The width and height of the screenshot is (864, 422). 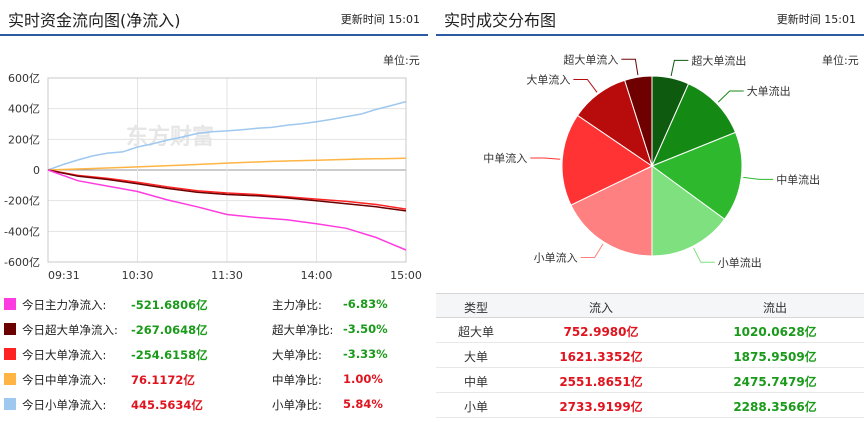 What do you see at coordinates (214, 304) in the screenshot?
I see `legend-row: 今日主力净流入: -521.6806亿 主力净比: -6.83%` at bounding box center [214, 304].